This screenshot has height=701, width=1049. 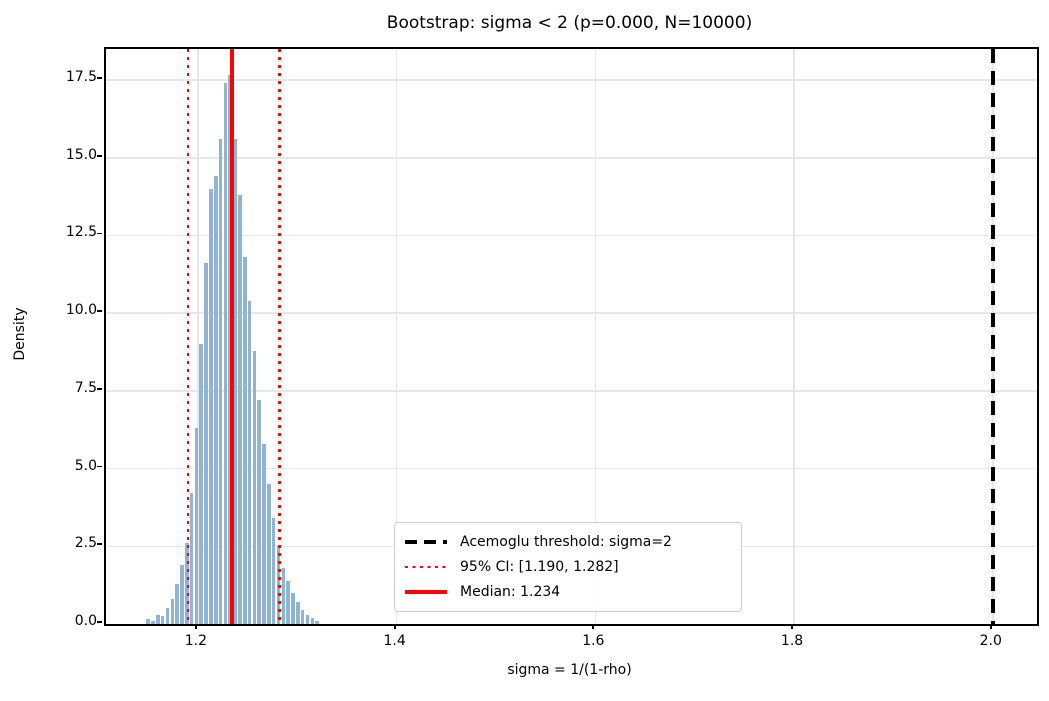 What do you see at coordinates (196, 641) in the screenshot?
I see `x-tick-label: 1.2` at bounding box center [196, 641].